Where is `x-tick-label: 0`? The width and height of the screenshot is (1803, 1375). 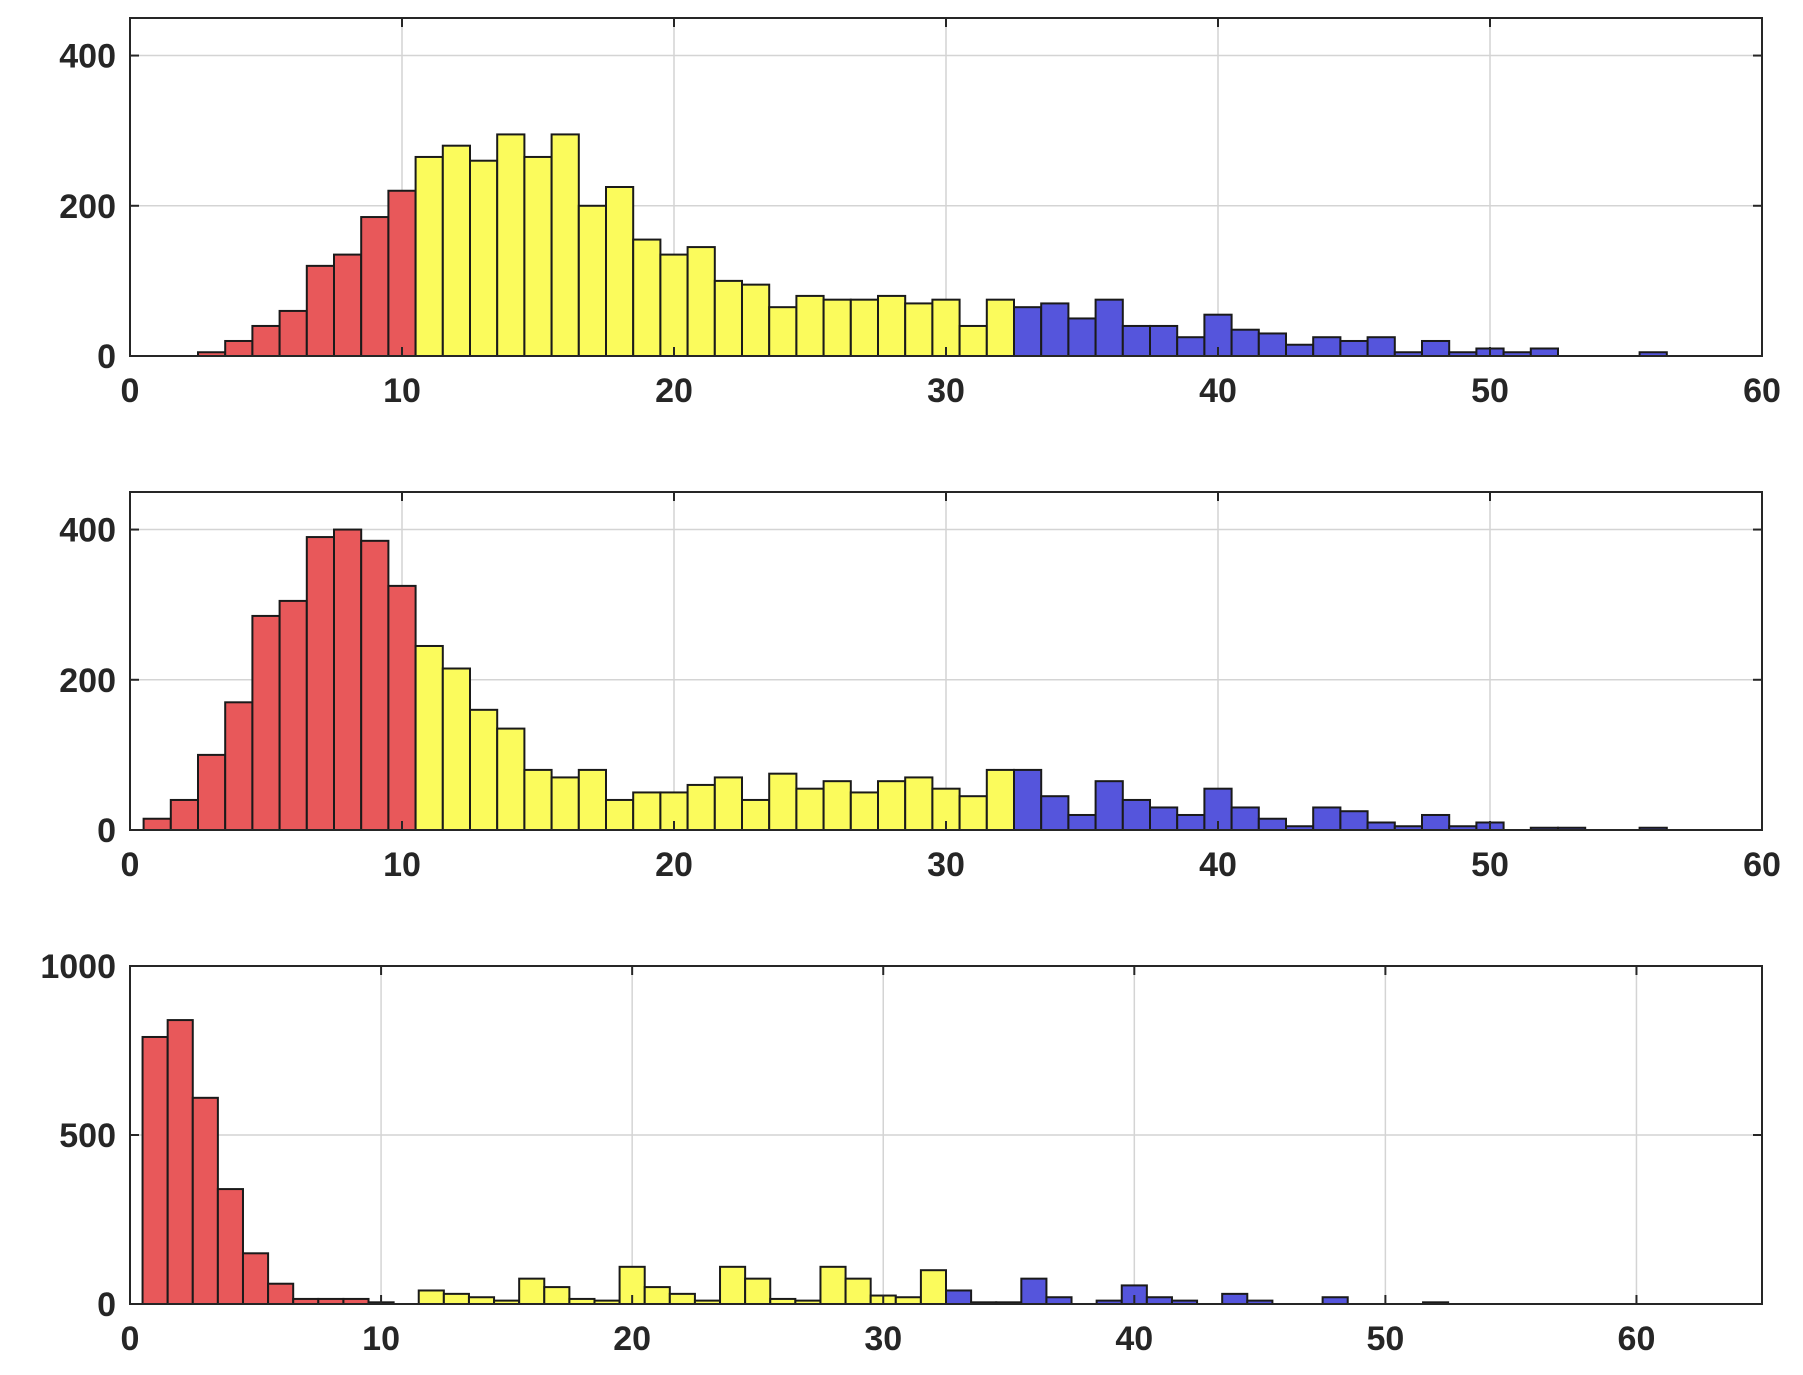
x-tick-label: 0 is located at coordinates (130, 391).